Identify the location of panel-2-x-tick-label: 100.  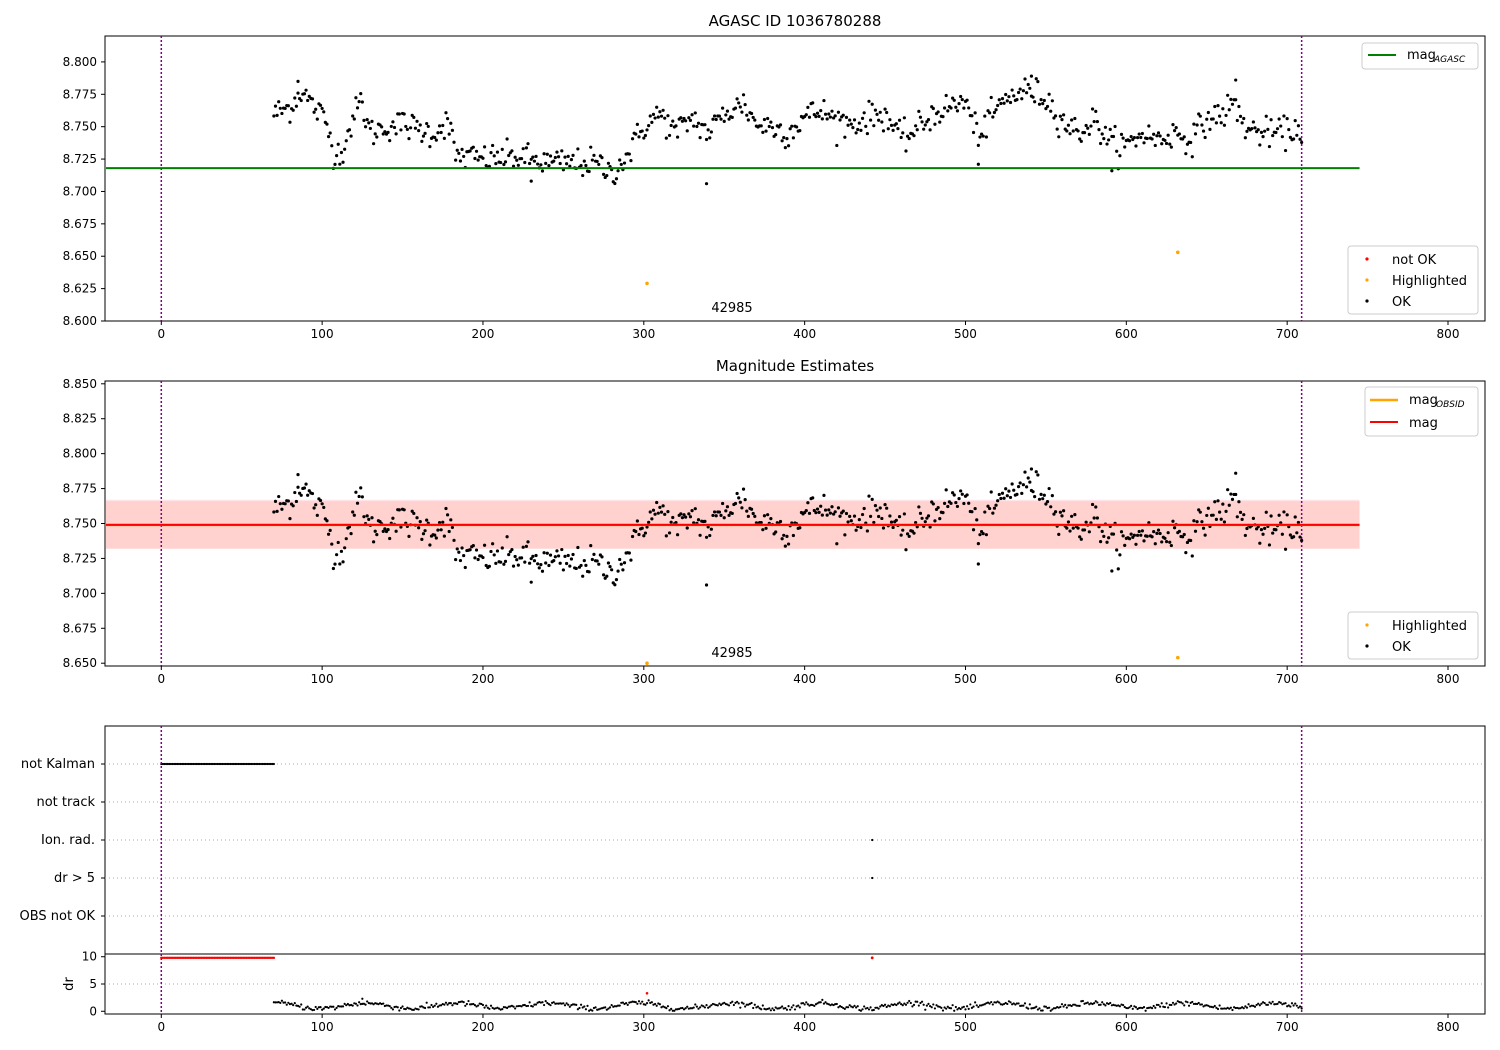
(322, 679).